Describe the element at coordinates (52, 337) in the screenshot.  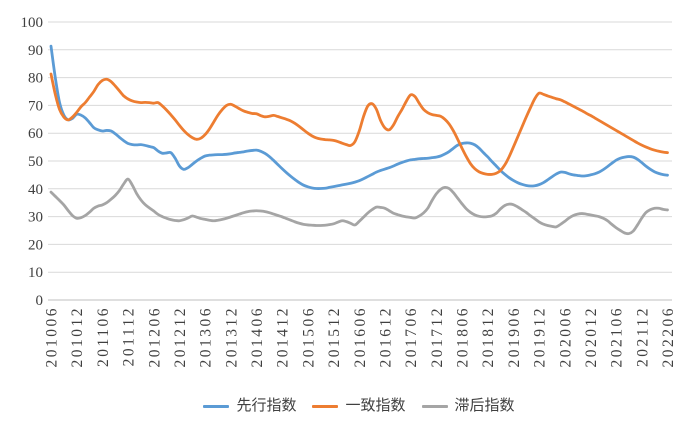
I see `x-axis-tick-label: 201006` at that location.